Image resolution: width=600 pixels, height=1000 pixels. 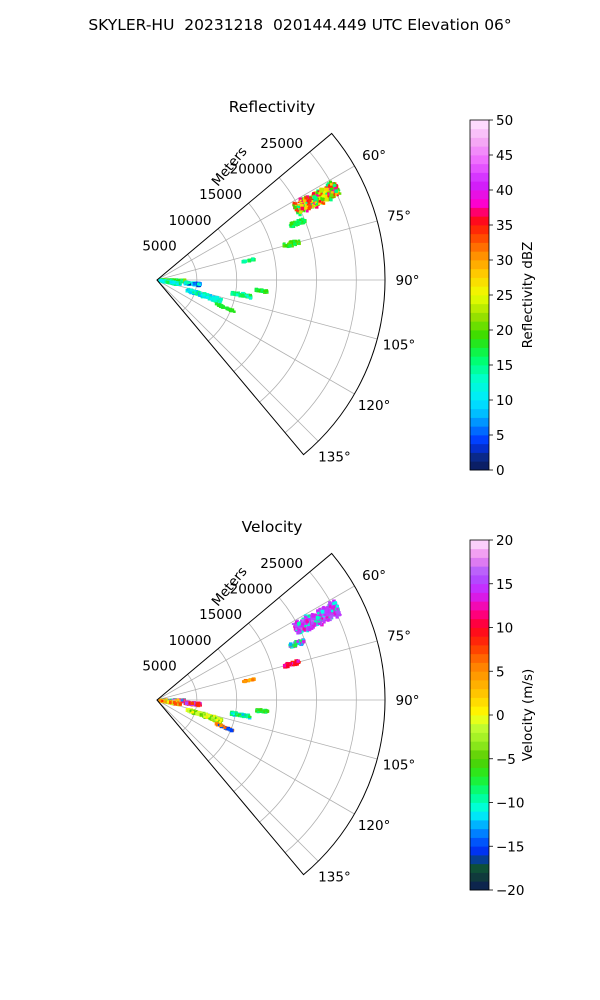 What do you see at coordinates (510, 804) in the screenshot?
I see `colorbar-tick-label: −10` at bounding box center [510, 804].